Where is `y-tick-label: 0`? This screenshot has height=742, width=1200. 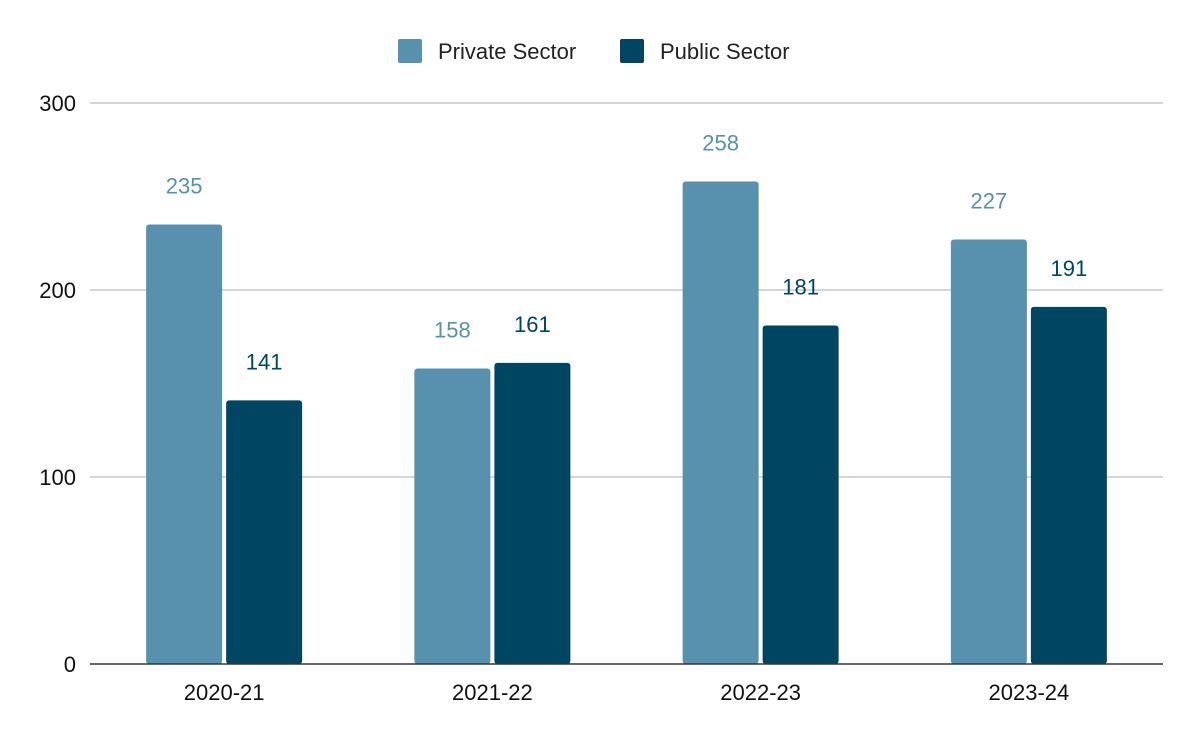
y-tick-label: 0 is located at coordinates (70, 664).